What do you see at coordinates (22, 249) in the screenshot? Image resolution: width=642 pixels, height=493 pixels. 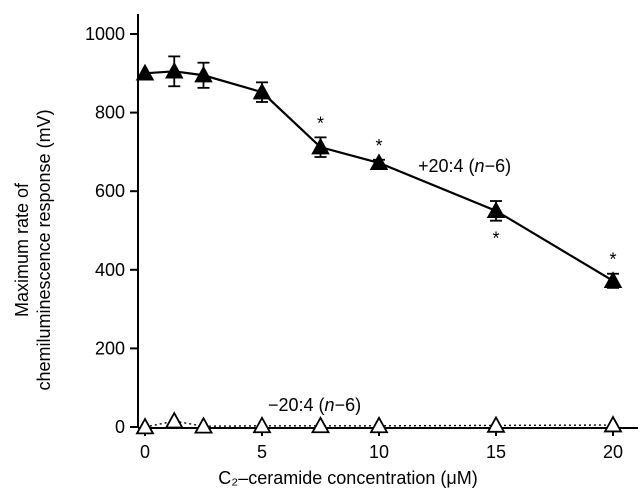 I see `y-axis-title-line-1: Maximum rate of` at bounding box center [22, 249].